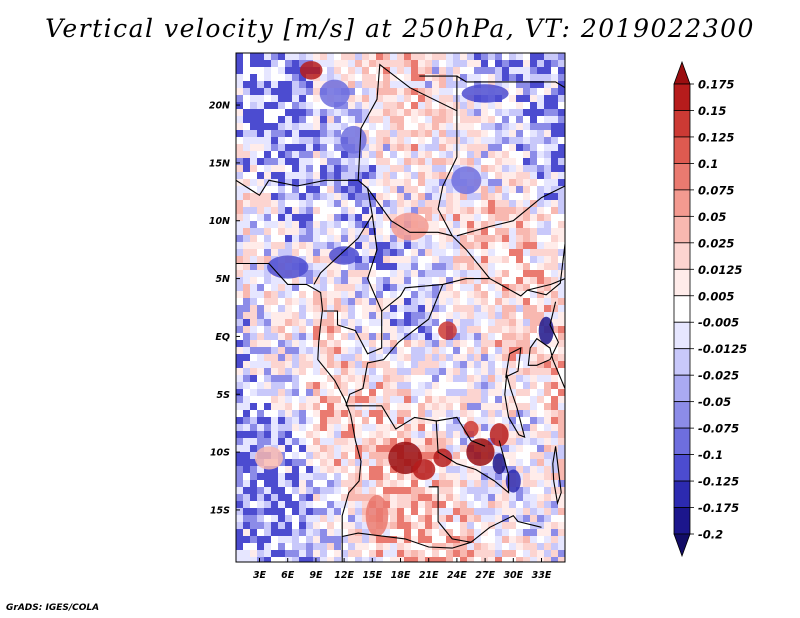 The width and height of the screenshot is (800, 618). I want to click on field-feature, so click(471, 429).